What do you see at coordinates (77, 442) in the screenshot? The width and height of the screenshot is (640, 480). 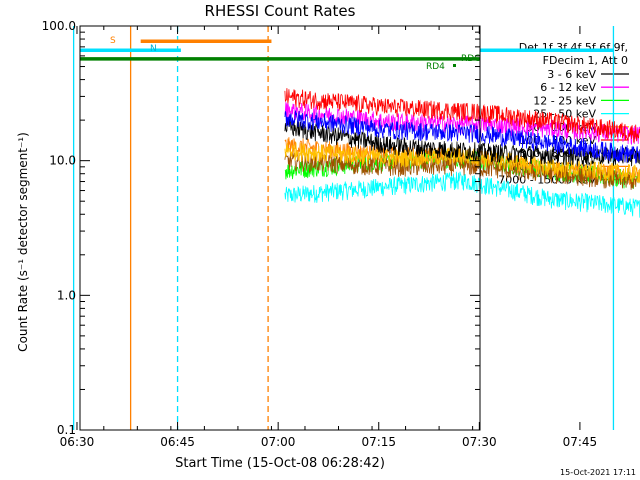 I see `x-tick-label-0: 06:30` at bounding box center [77, 442].